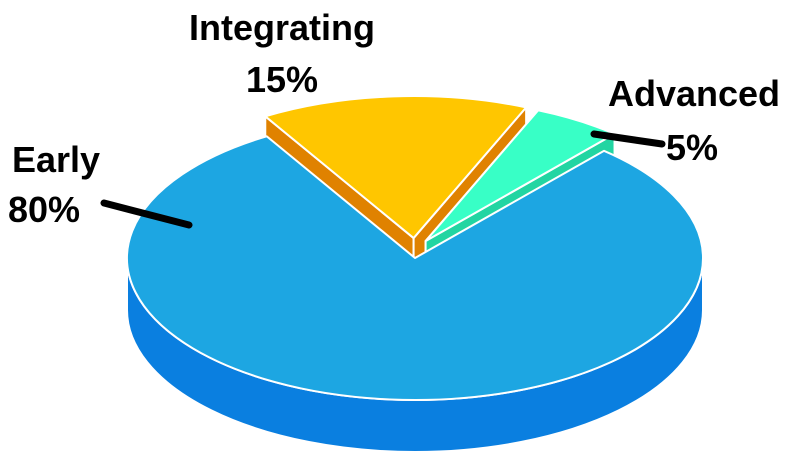  What do you see at coordinates (692, 147) in the screenshot?
I see `label-advanced-value: 5%` at bounding box center [692, 147].